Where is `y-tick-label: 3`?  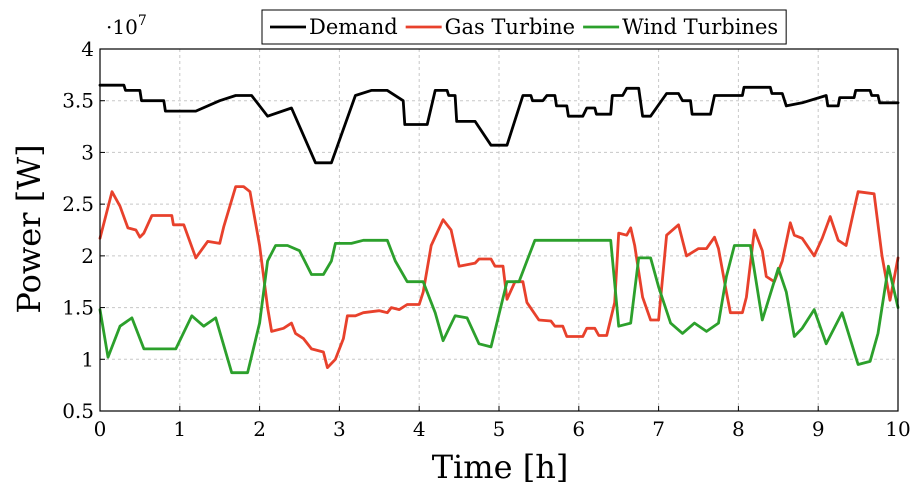
y-tick-label: 3 is located at coordinates (87, 152).